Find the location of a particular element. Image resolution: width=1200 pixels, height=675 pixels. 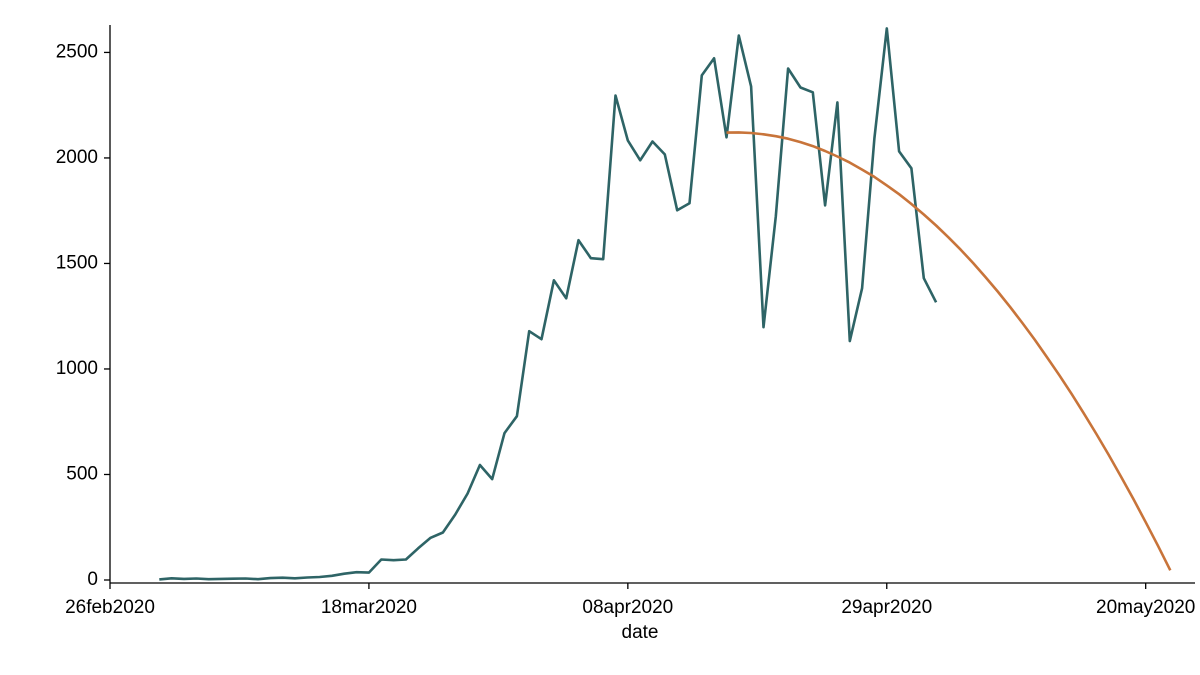

y-tick-label: 1500 is located at coordinates (77, 262).